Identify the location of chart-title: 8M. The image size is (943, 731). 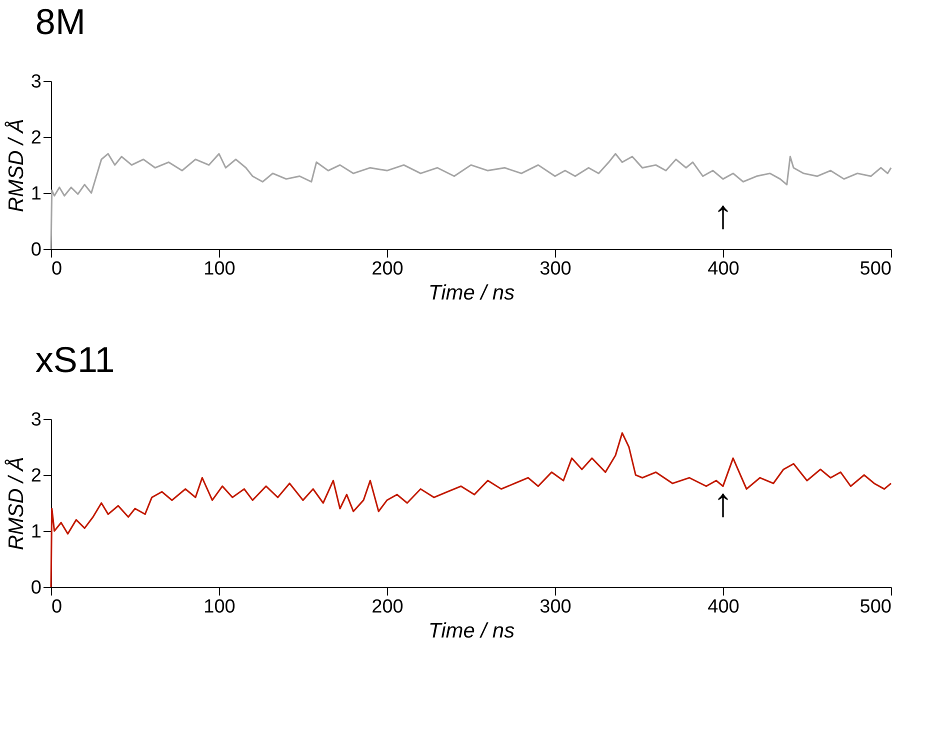
(60, 21).